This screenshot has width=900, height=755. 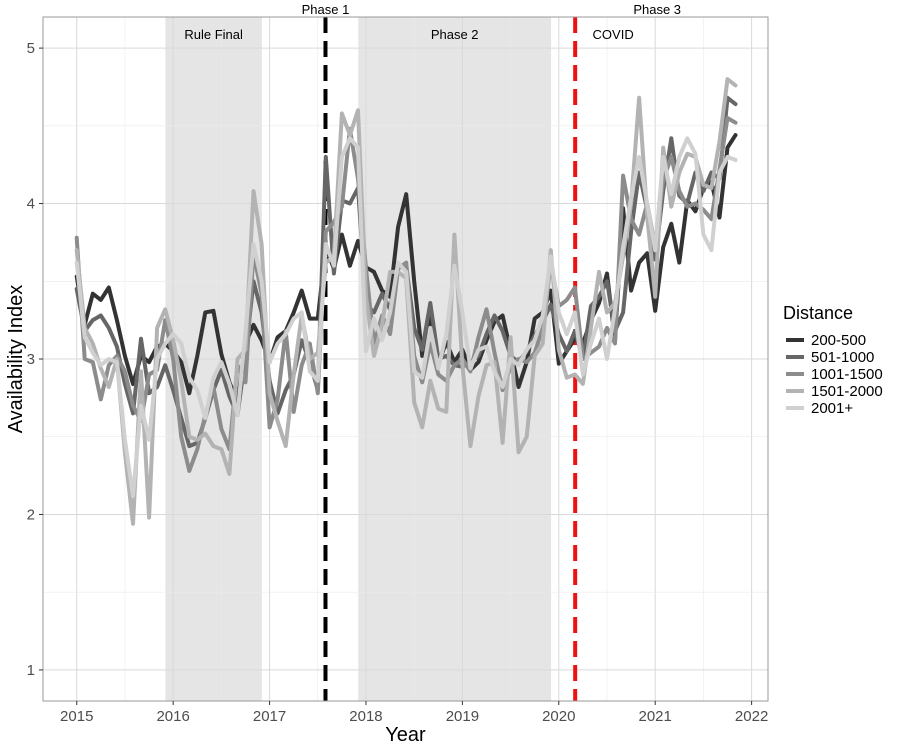 I want to click on shaded-region-labels: Rule Final Phase 2, so click(x=331, y=34).